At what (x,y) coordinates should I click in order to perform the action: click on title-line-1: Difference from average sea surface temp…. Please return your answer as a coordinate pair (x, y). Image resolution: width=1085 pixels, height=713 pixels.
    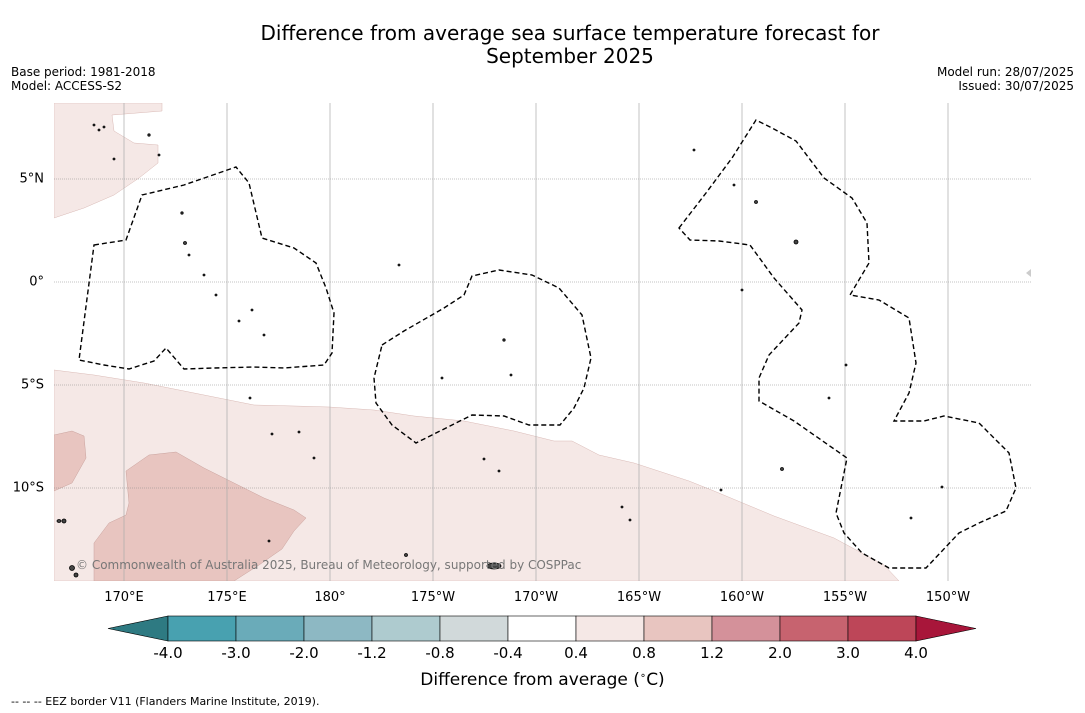
    Looking at the image, I should click on (570, 33).